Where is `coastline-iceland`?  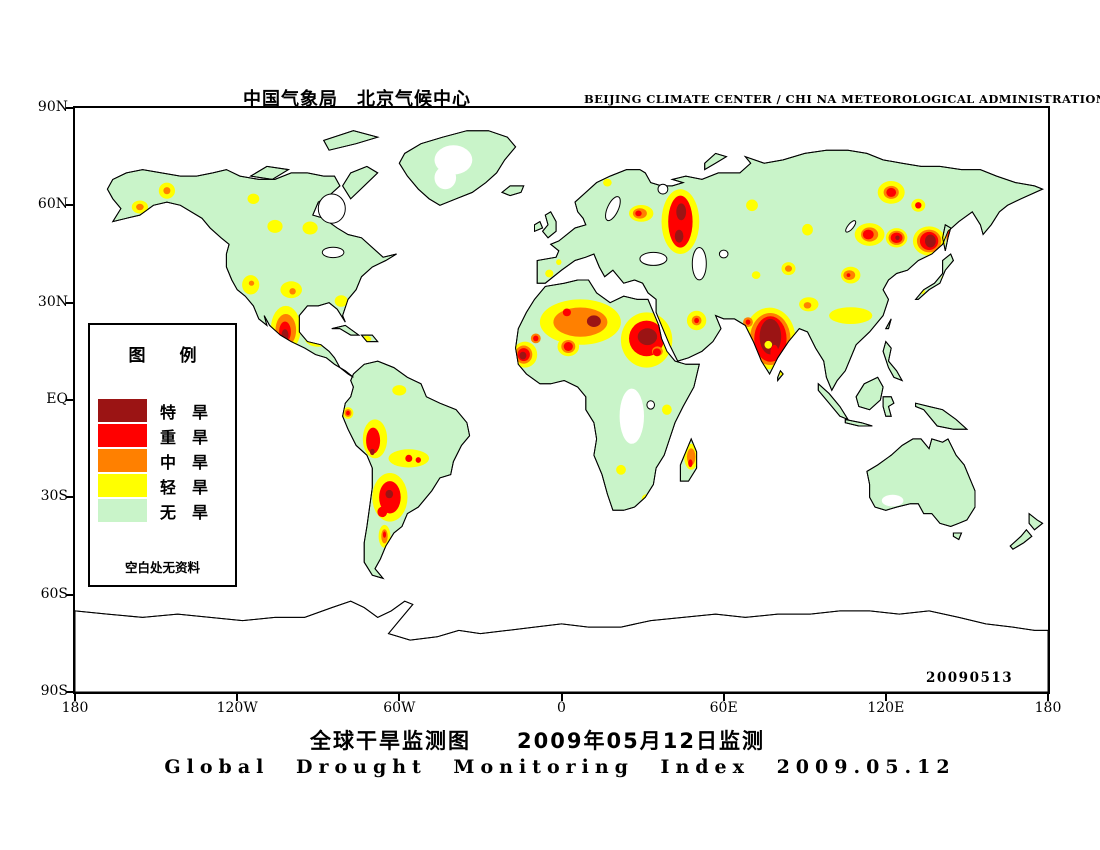
coastline-iceland is located at coordinates (513, 191).